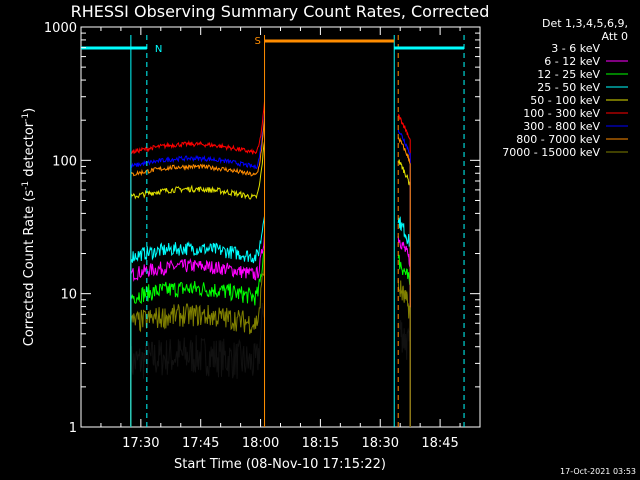 The height and width of the screenshot is (480, 640). I want to click on legend-entry-4: 50 - 100 keV, so click(565, 100).